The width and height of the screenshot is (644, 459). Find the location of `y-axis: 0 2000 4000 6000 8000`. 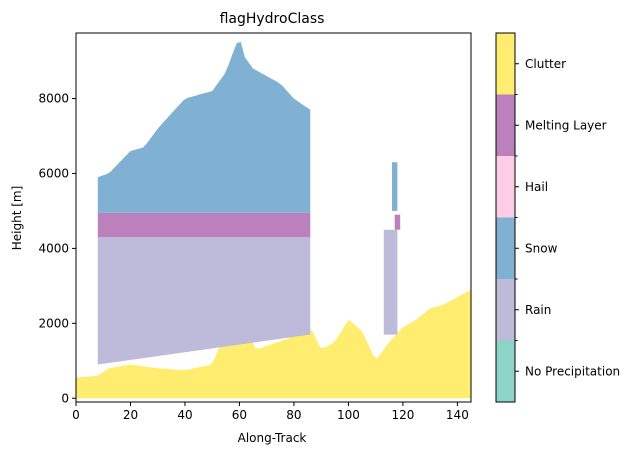

y-axis: 0 2000 4000 6000 8000 is located at coordinates (57, 248).